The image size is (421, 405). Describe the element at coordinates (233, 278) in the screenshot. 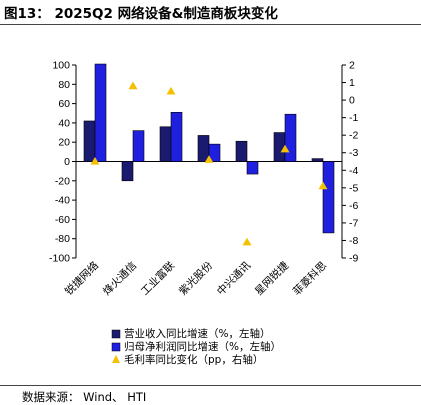

I see `category-label: 中兴通讯` at that location.